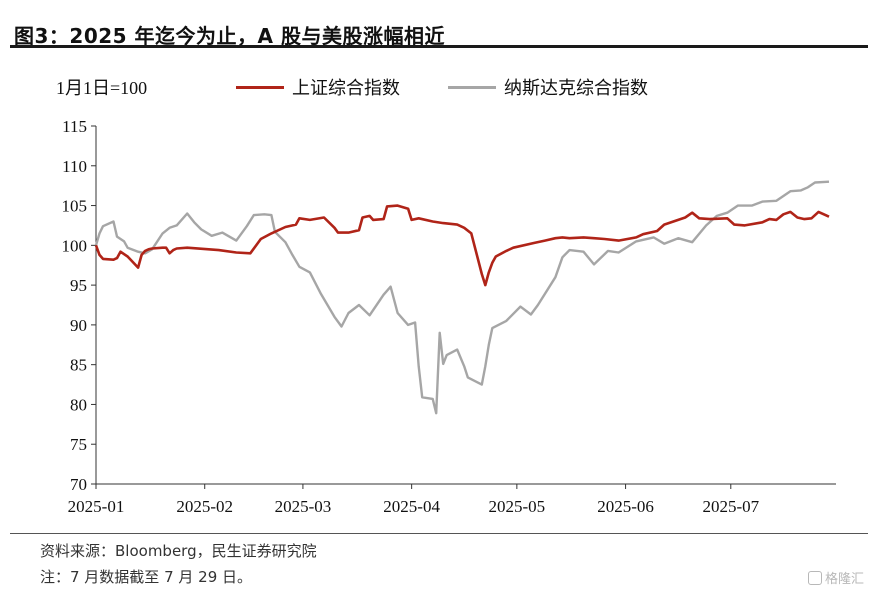 The height and width of the screenshot is (596, 887). I want to click on legend-swatch-shanghai, so click(260, 87).